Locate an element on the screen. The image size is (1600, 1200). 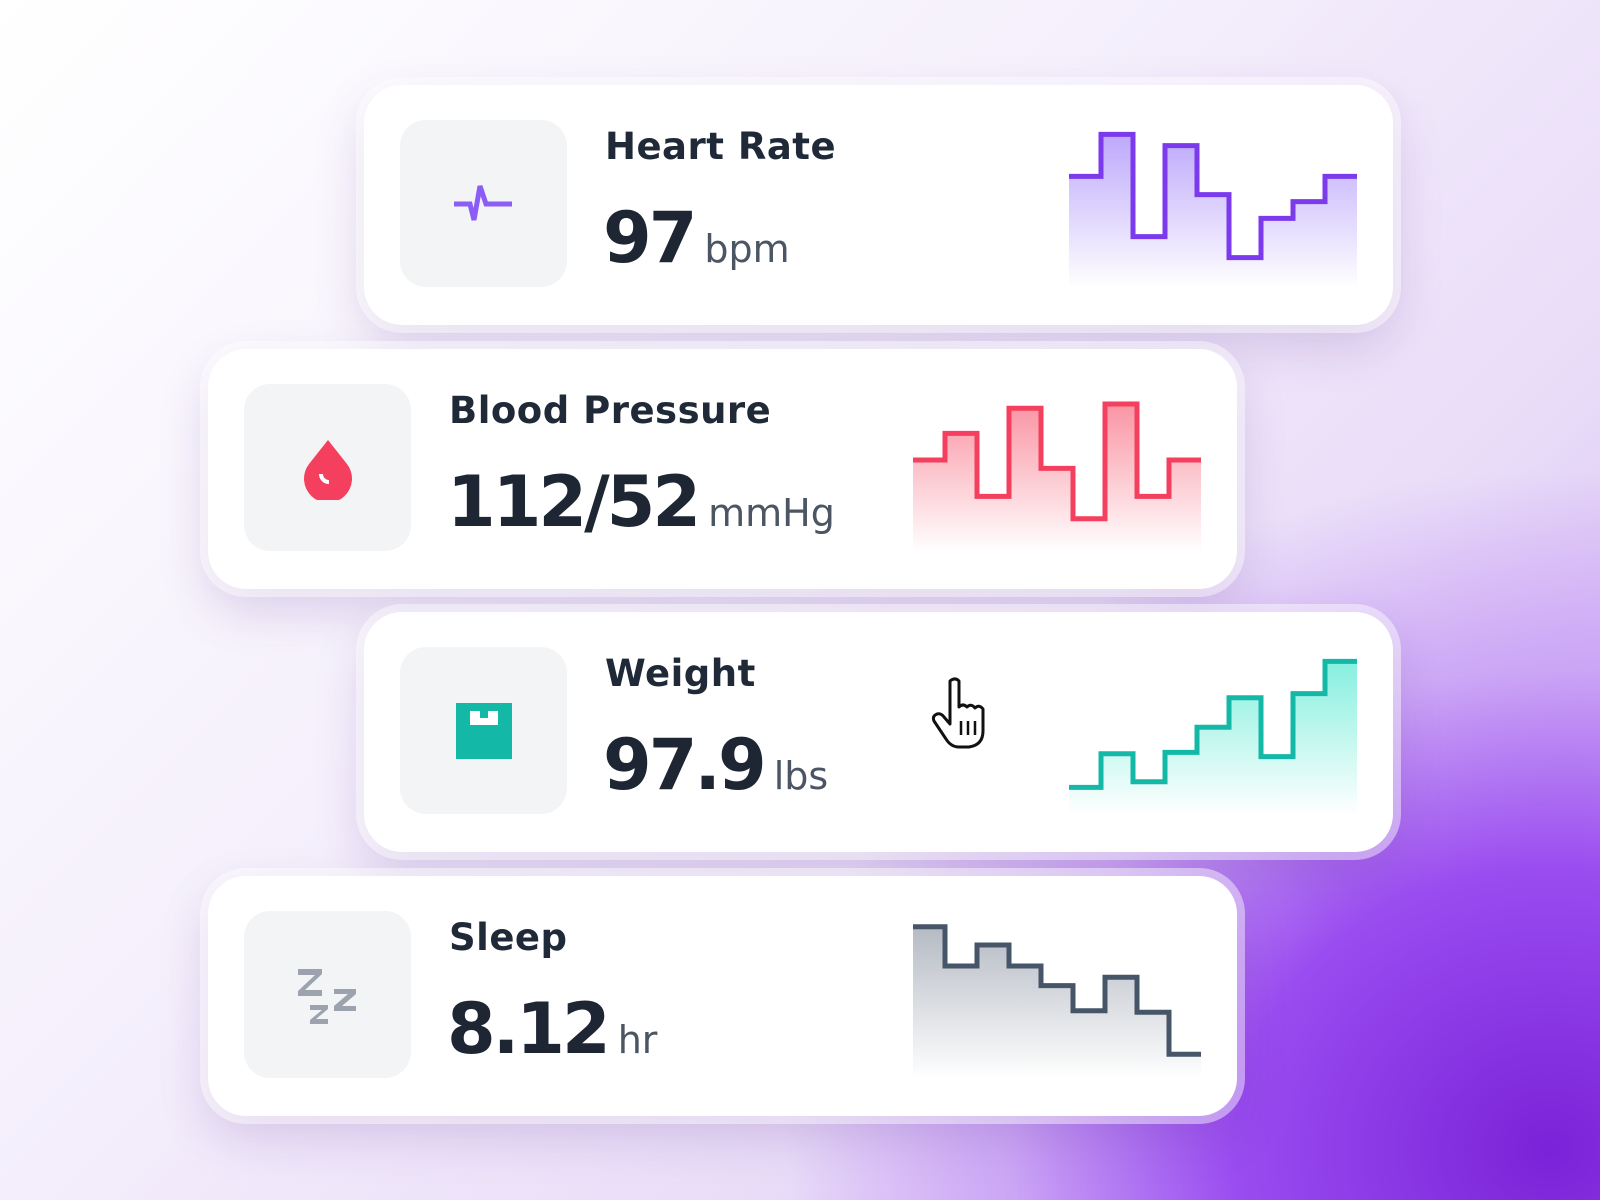
card-value: 97.9 is located at coordinates (685, 765).